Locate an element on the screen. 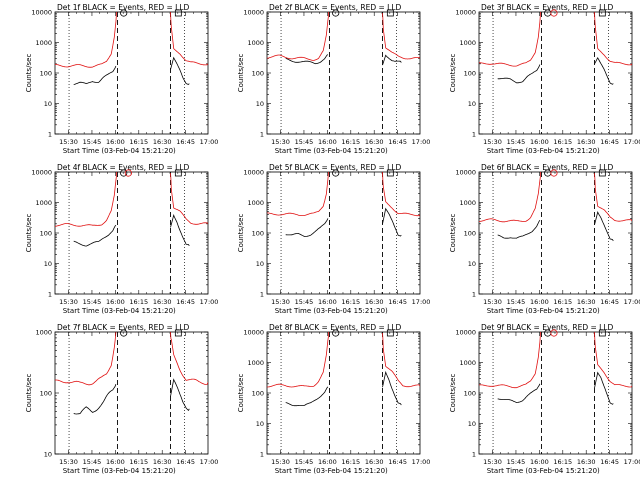 This screenshot has height=484, width=640. panel-title: Det 7f BLACK = Events, RED = LLD is located at coordinates (123, 327).